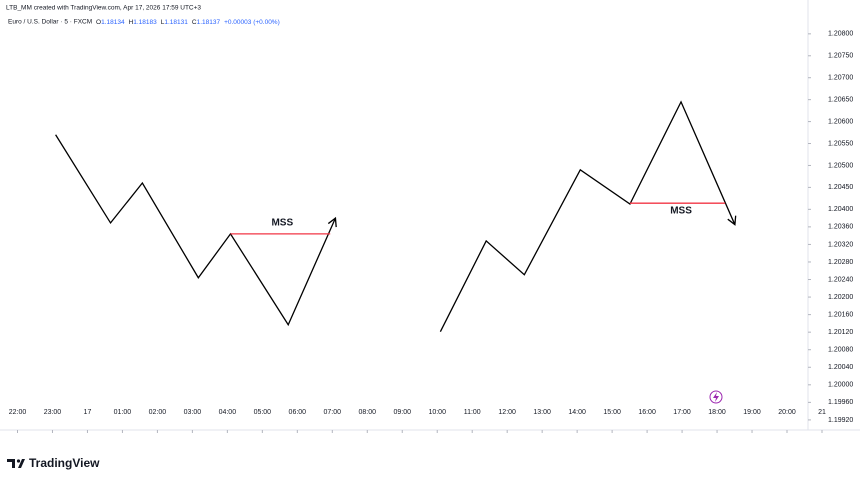 This screenshot has width=860, height=480. What do you see at coordinates (840, 350) in the screenshot?
I see `y-tick-label: 1.20080` at bounding box center [840, 350].